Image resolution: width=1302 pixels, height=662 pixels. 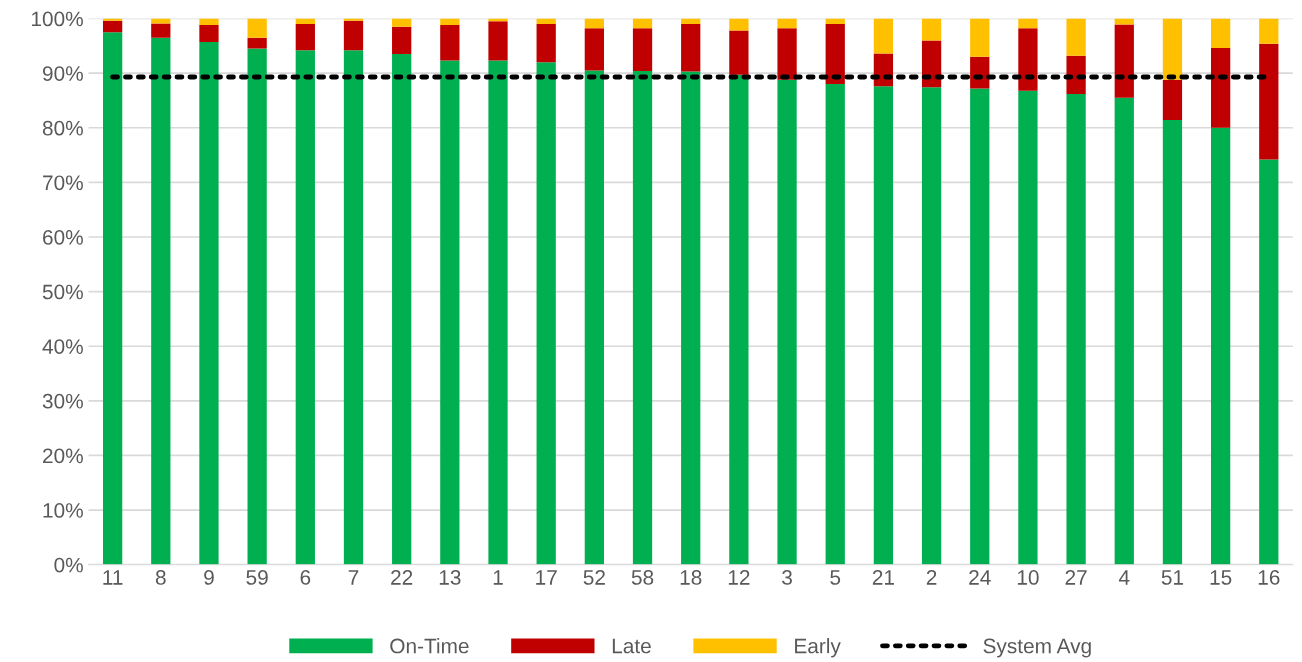 I want to click on x-tick-label: 4, so click(x=1124, y=577).